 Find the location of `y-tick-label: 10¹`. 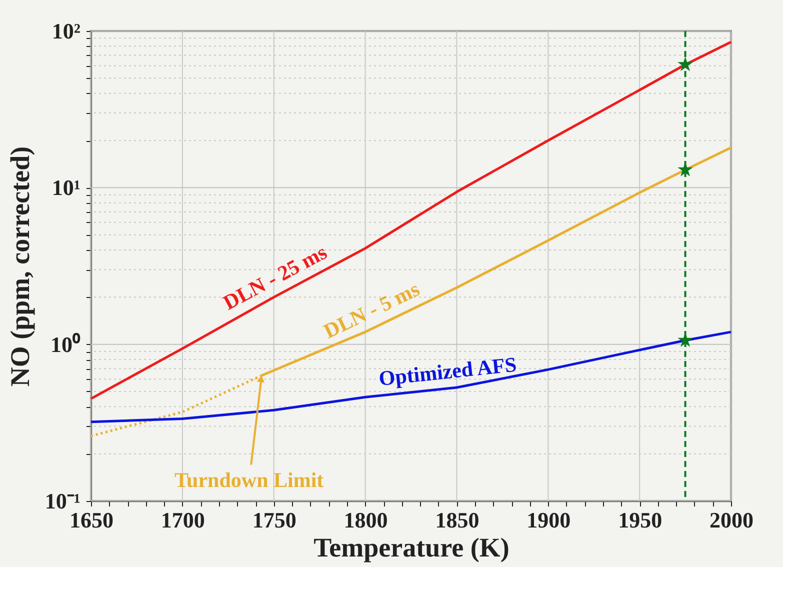

y-tick-label: 10¹ is located at coordinates (66, 187).